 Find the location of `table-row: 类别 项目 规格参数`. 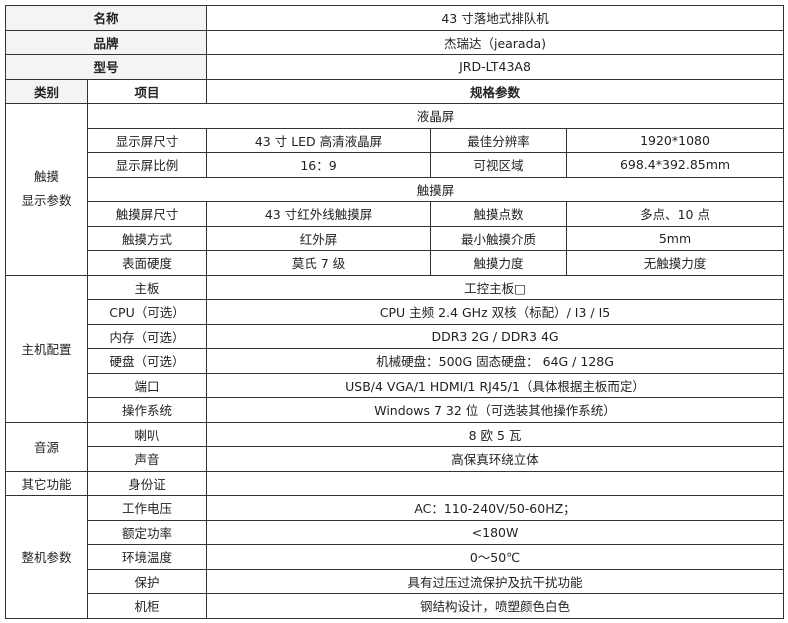

table-row: 类别 项目 规格参数 is located at coordinates (395, 91).